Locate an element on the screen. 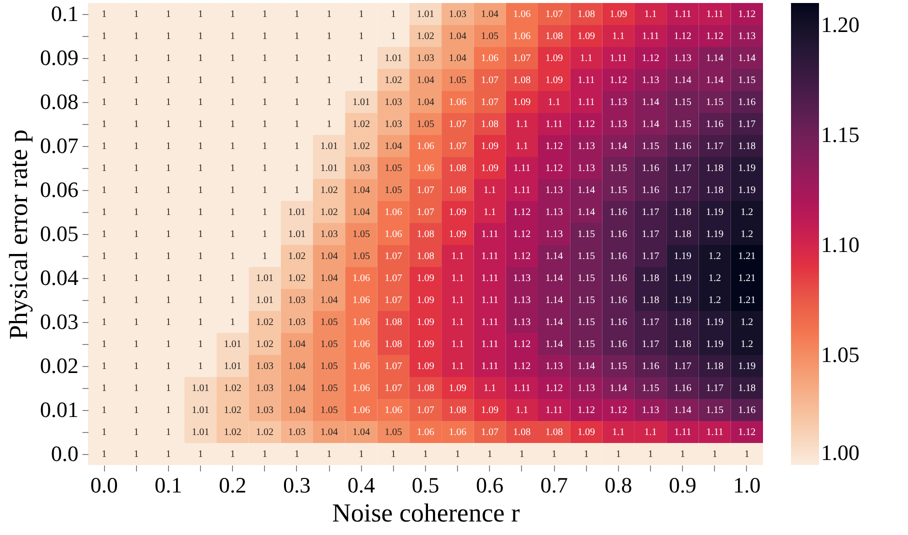  y-tick-label: 0.01 is located at coordinates (59, 409).